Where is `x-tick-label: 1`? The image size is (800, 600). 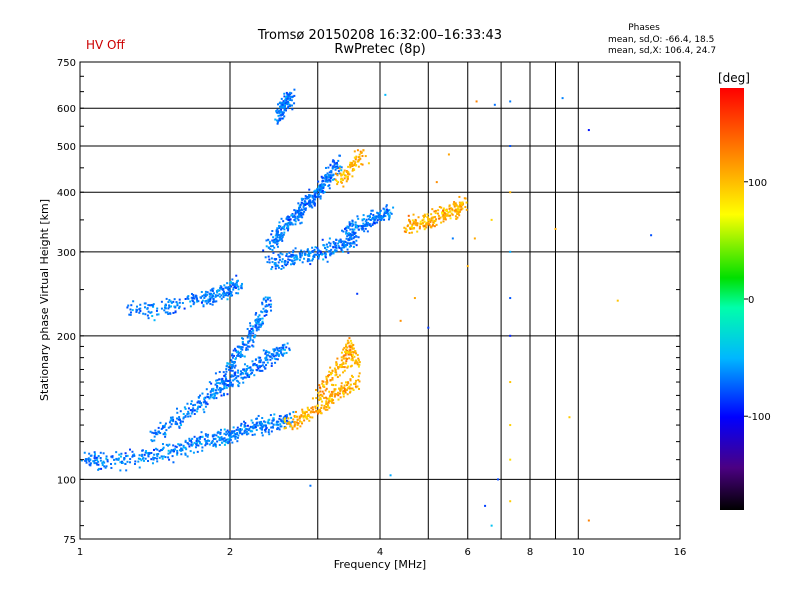
x-tick-label: 1 is located at coordinates (80, 552).